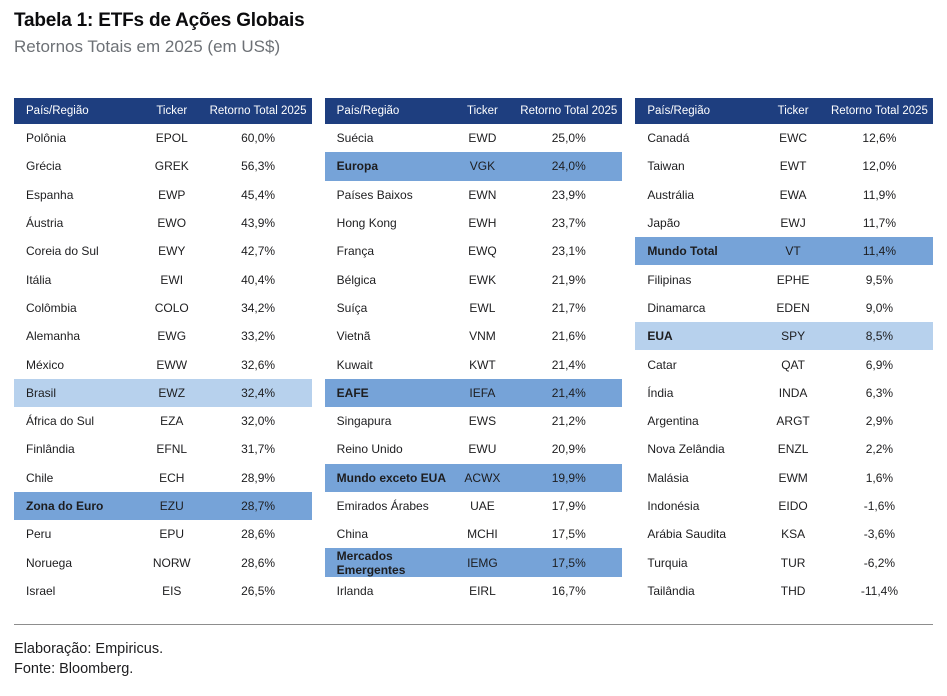  I want to click on table-row: Kuwait KWT 21,4%, so click(474, 364).